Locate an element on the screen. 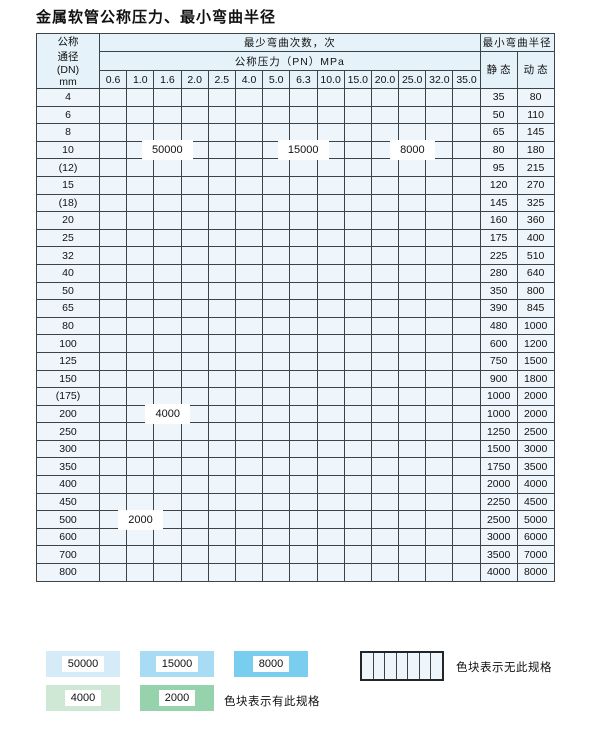  dn-header-line-2: 通径 is located at coordinates (68, 57).